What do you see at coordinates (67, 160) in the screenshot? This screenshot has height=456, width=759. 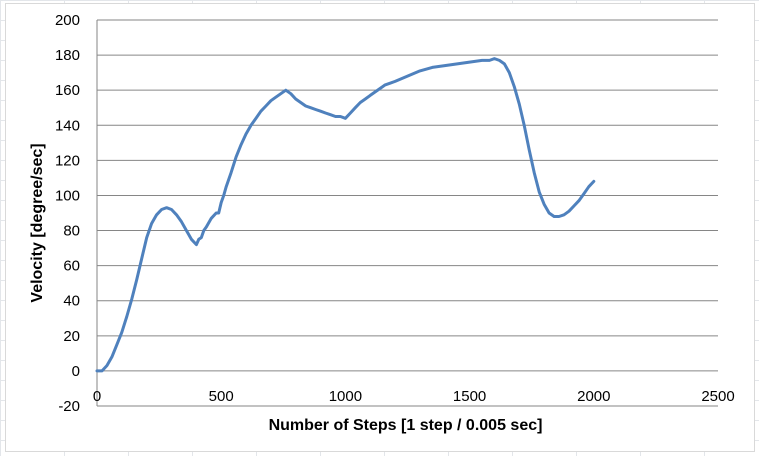 I see `y-tick-label: 120` at bounding box center [67, 160].